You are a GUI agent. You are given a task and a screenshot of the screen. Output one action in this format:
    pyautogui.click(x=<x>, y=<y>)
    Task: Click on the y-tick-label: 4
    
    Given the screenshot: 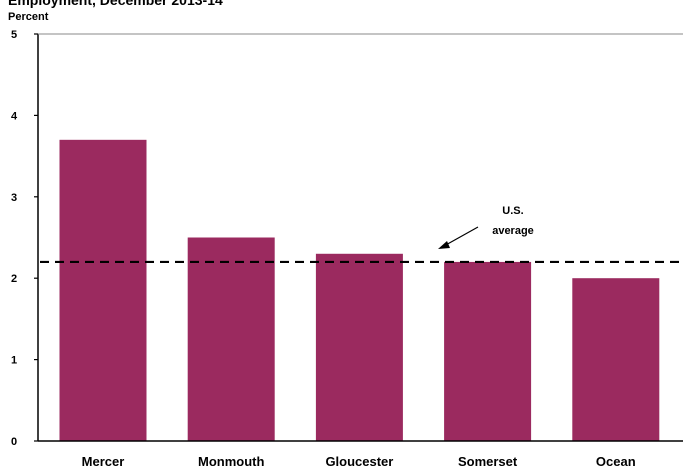 What is the action you would take?
    pyautogui.click(x=14, y=116)
    